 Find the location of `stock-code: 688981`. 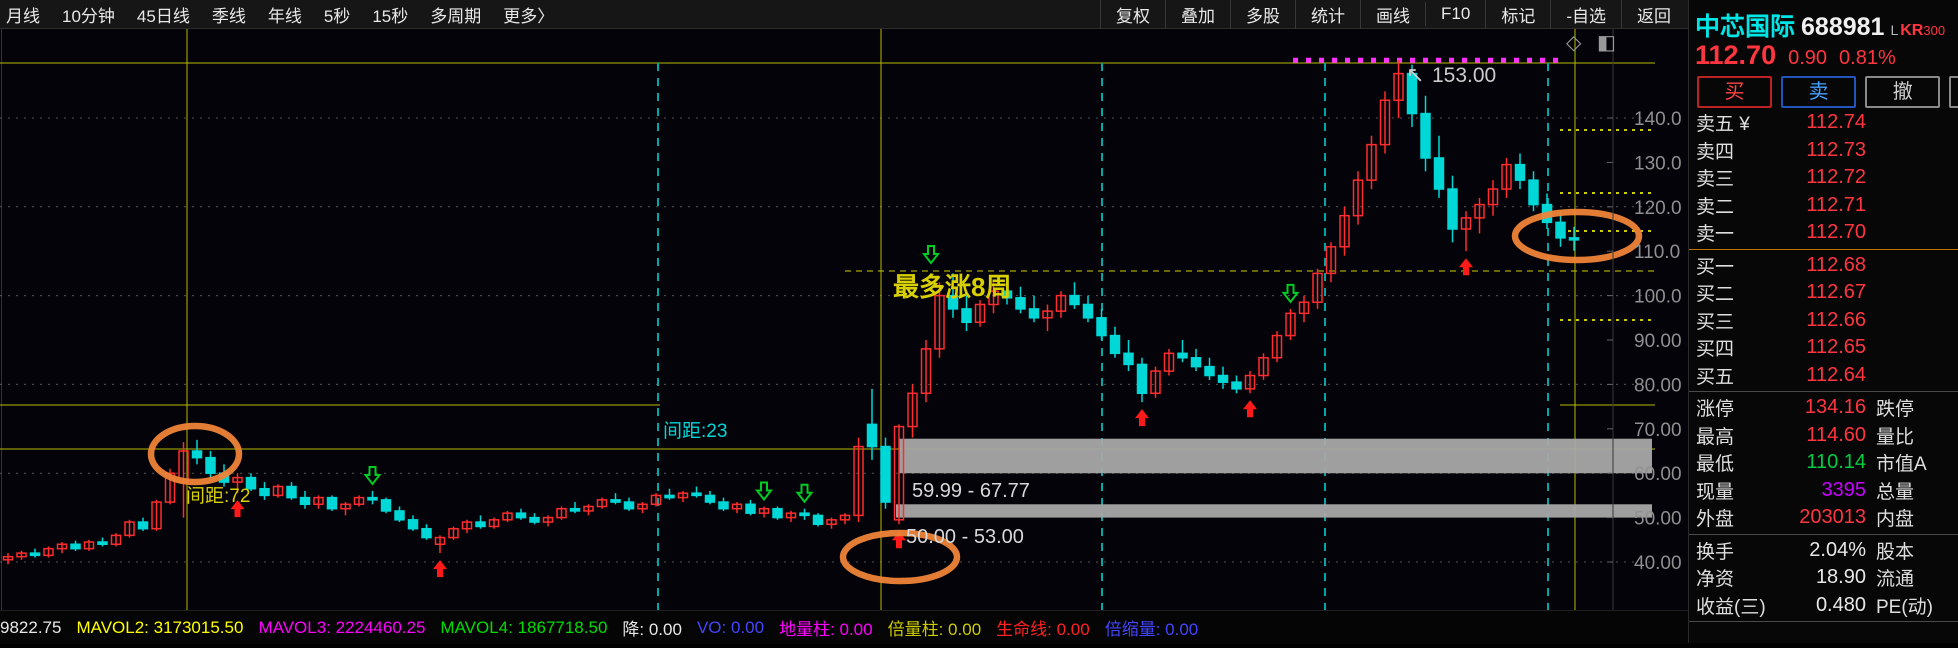

stock-code: 688981 is located at coordinates (1843, 27).